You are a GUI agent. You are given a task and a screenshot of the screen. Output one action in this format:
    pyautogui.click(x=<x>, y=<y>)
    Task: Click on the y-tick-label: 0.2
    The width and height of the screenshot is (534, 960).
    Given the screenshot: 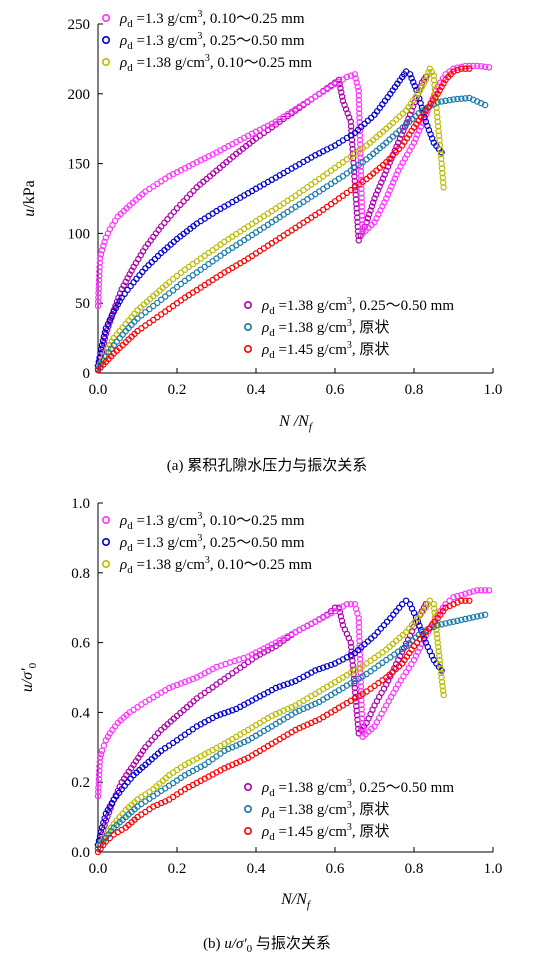 What is the action you would take?
    pyautogui.click(x=80, y=783)
    